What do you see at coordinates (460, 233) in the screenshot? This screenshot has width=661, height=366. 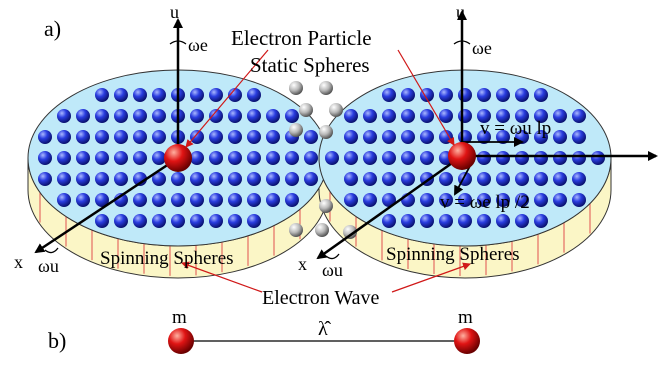 I see `right-disk-side-marks` at bounding box center [460, 233].